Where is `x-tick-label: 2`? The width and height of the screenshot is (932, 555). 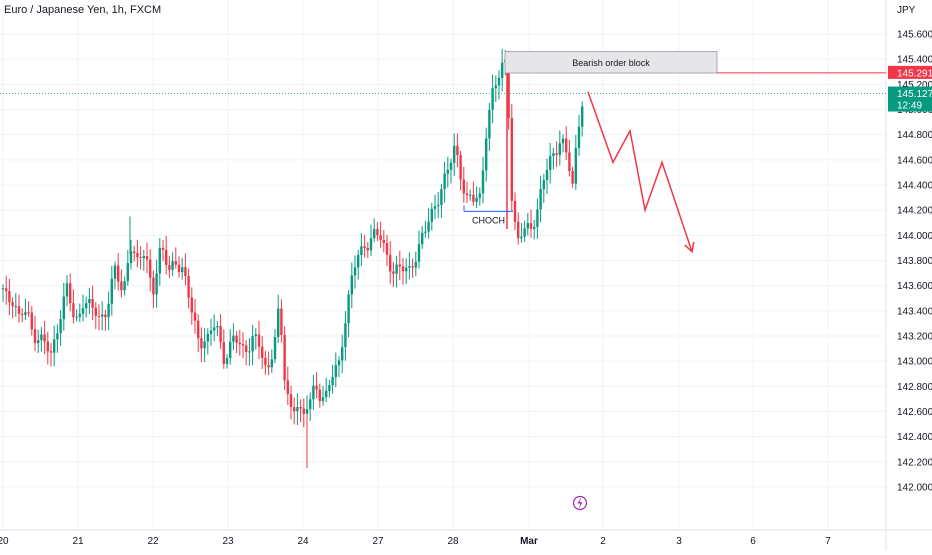 x-tick-label: 2 is located at coordinates (603, 541).